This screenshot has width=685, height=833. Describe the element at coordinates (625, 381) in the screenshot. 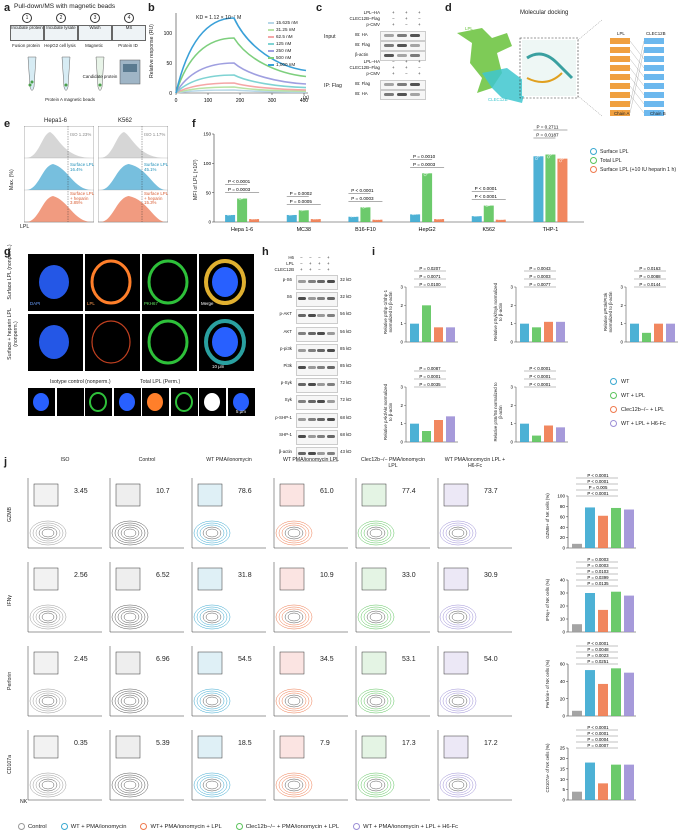

I see `legend-label: WT` at that location.